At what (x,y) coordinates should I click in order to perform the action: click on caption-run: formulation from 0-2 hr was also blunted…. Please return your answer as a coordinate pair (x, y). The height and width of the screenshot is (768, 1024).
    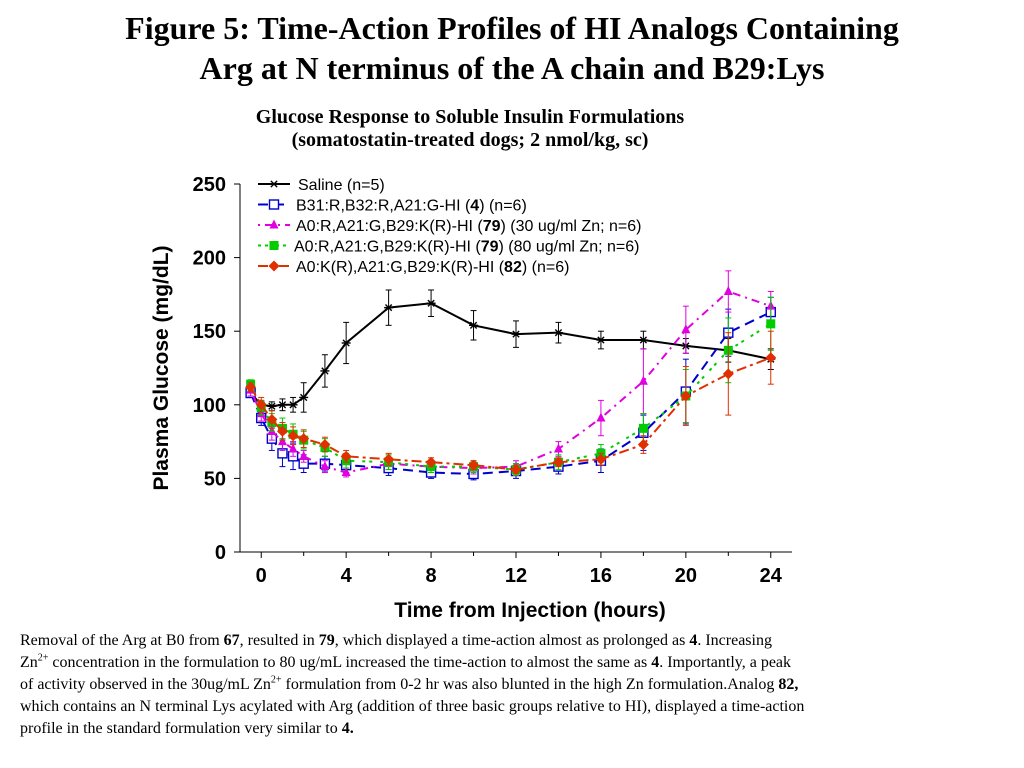
    Looking at the image, I should click on (530, 684).